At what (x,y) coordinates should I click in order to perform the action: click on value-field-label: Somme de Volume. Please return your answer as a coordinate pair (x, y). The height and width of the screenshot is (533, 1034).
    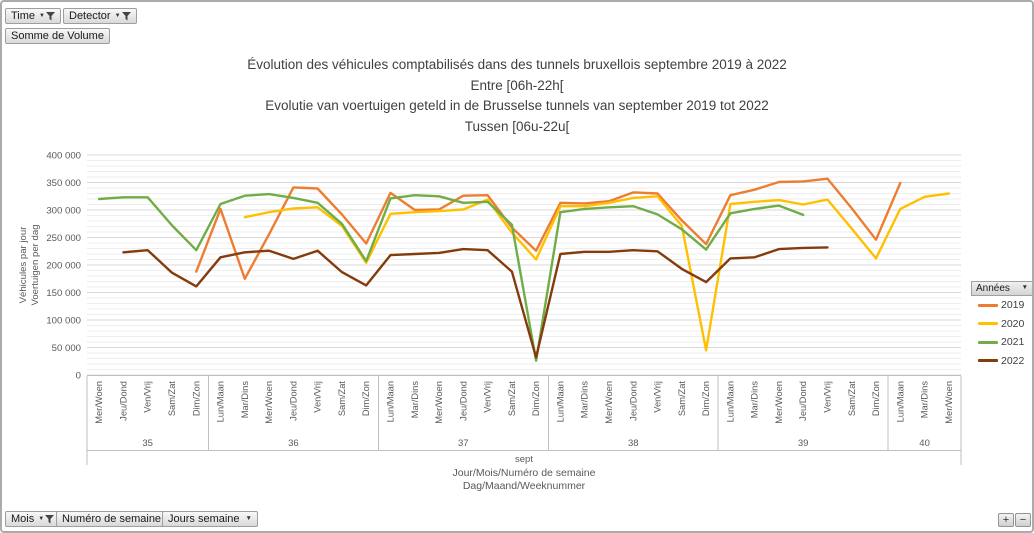
    Looking at the image, I should click on (57, 36).